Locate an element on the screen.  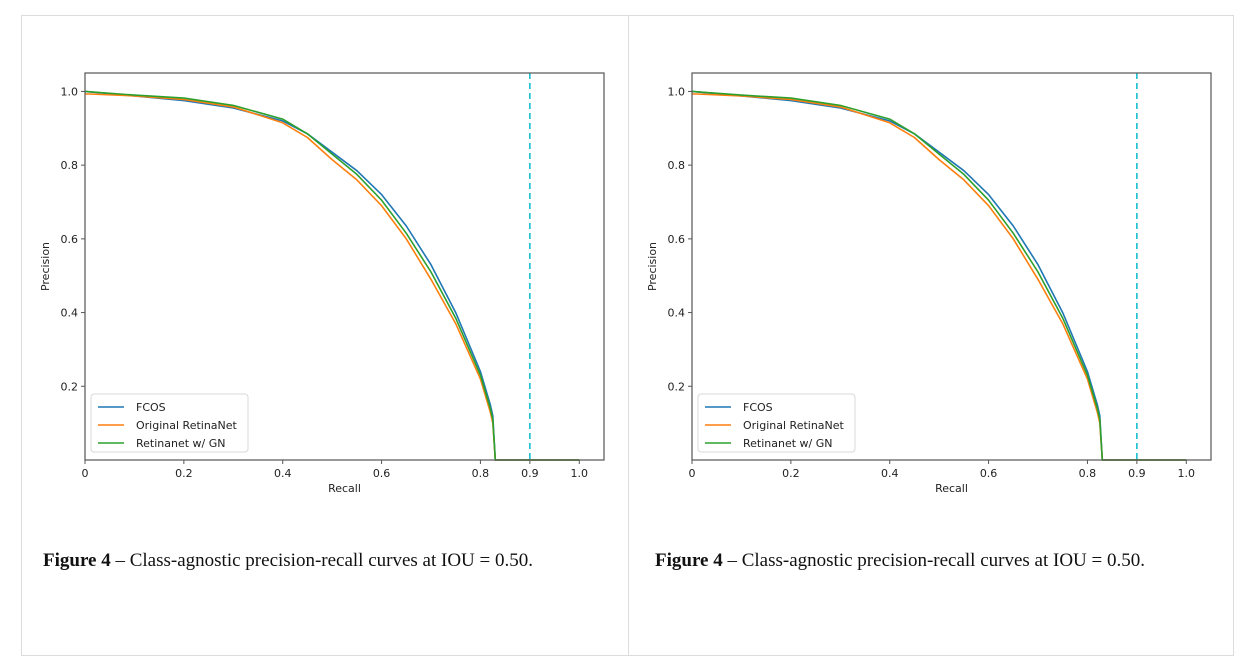
panel-divider is located at coordinates (628, 335).